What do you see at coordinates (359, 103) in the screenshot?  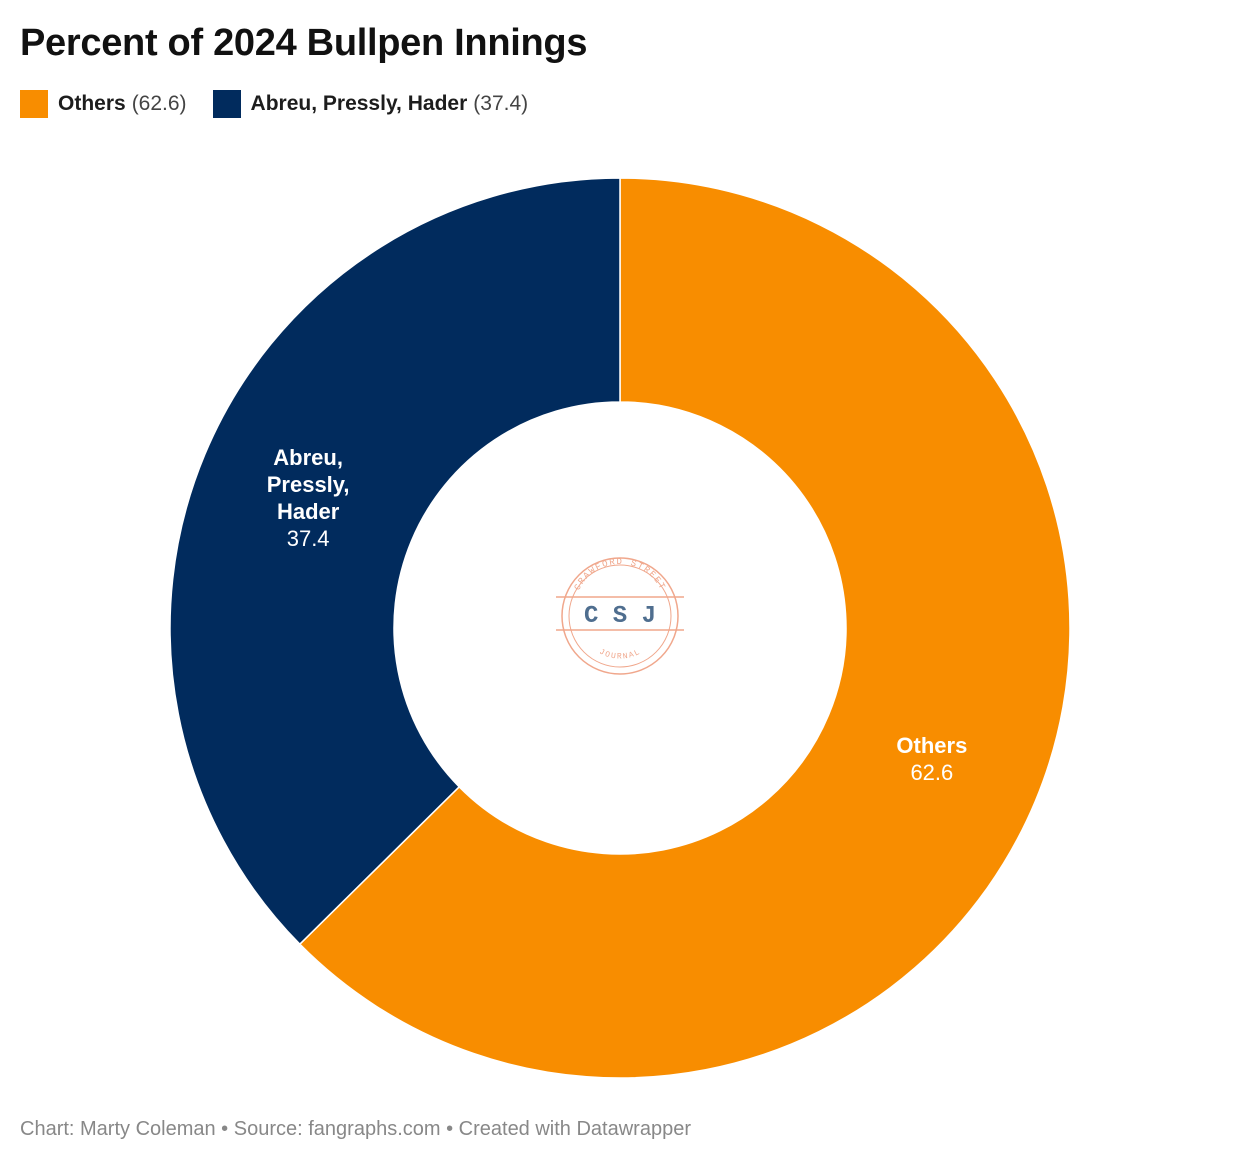 I see `legend-label-abreu-pressly-hader: Abreu, Pressly, Hader` at bounding box center [359, 103].